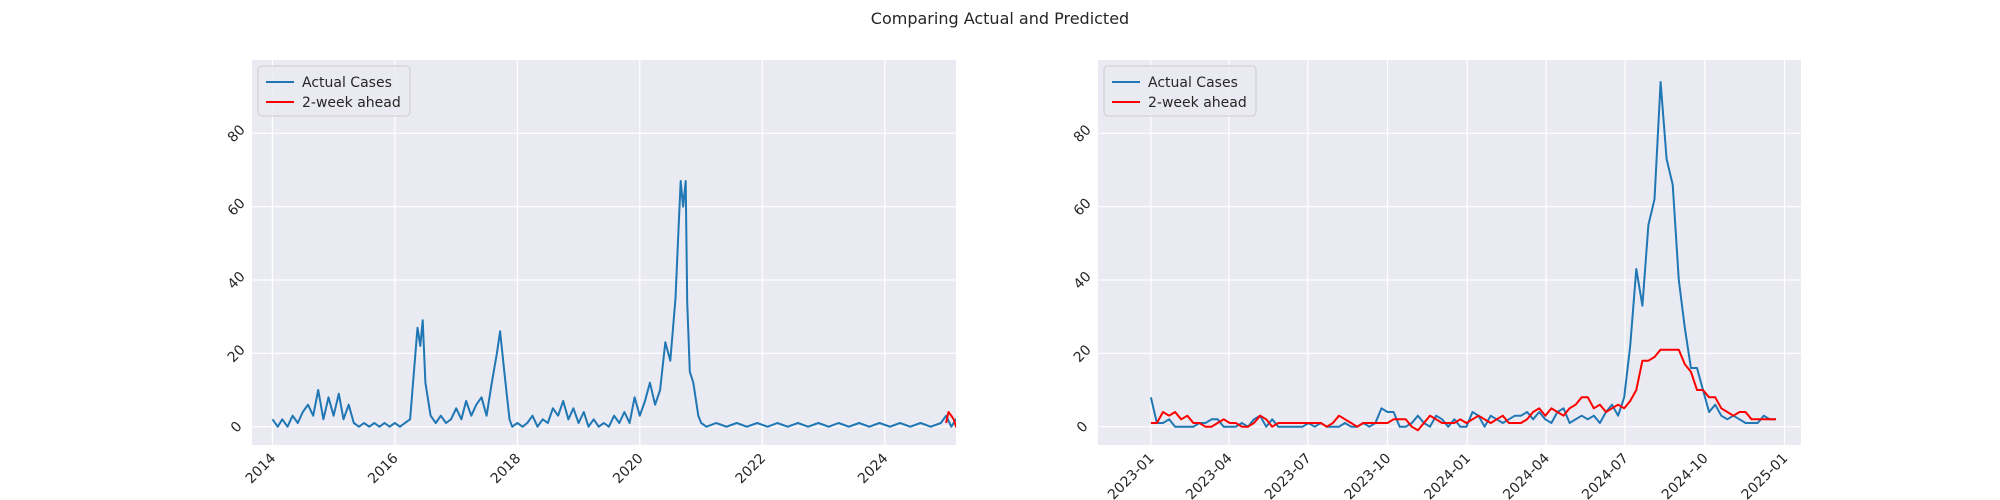 The height and width of the screenshot is (500, 2000). I want to click on chart2-x-tick-label: 2024-01, so click(1447, 475).